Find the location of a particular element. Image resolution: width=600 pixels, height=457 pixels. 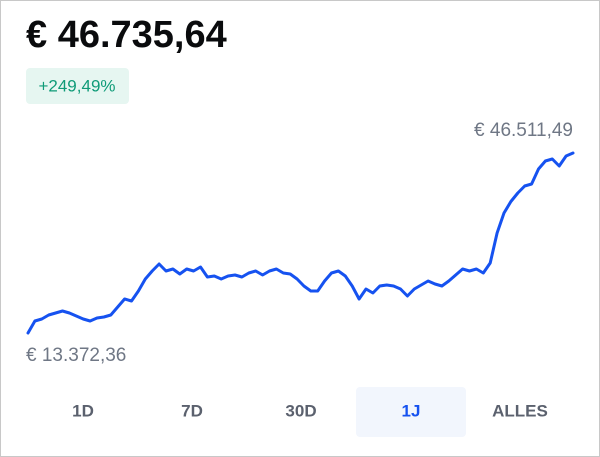

tab-selected-bg is located at coordinates (411, 412).